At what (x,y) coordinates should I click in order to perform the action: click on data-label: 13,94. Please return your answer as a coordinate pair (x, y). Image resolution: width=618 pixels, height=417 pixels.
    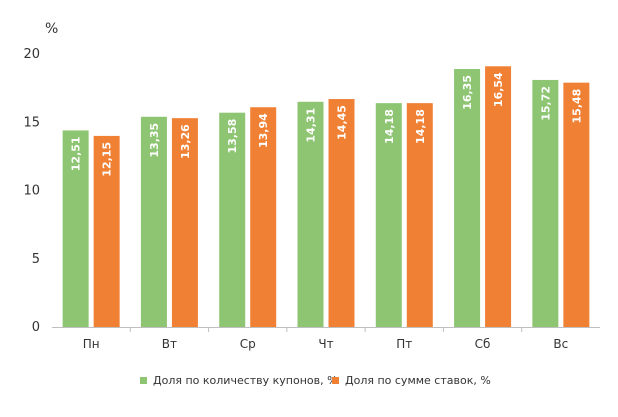
    Looking at the image, I should click on (263, 130).